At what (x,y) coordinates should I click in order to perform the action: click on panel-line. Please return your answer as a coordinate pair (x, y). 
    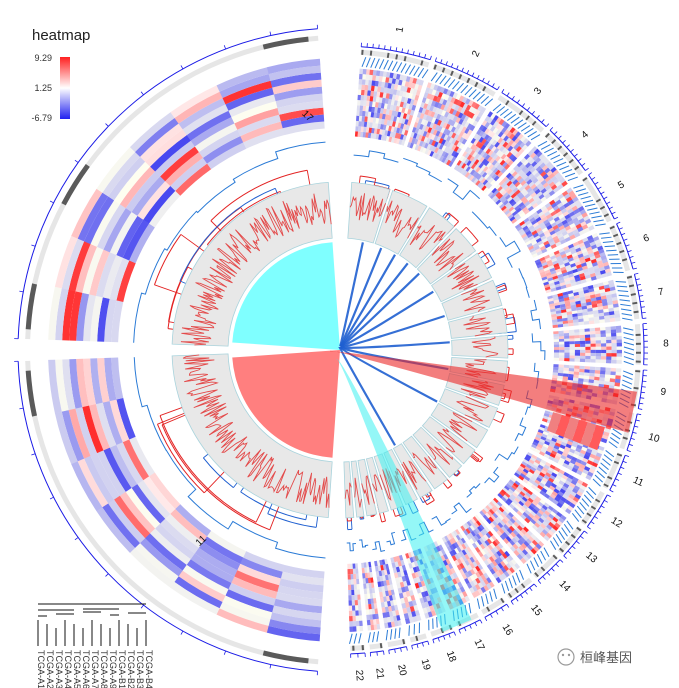
    Looking at the image, I should click on (478, 326).